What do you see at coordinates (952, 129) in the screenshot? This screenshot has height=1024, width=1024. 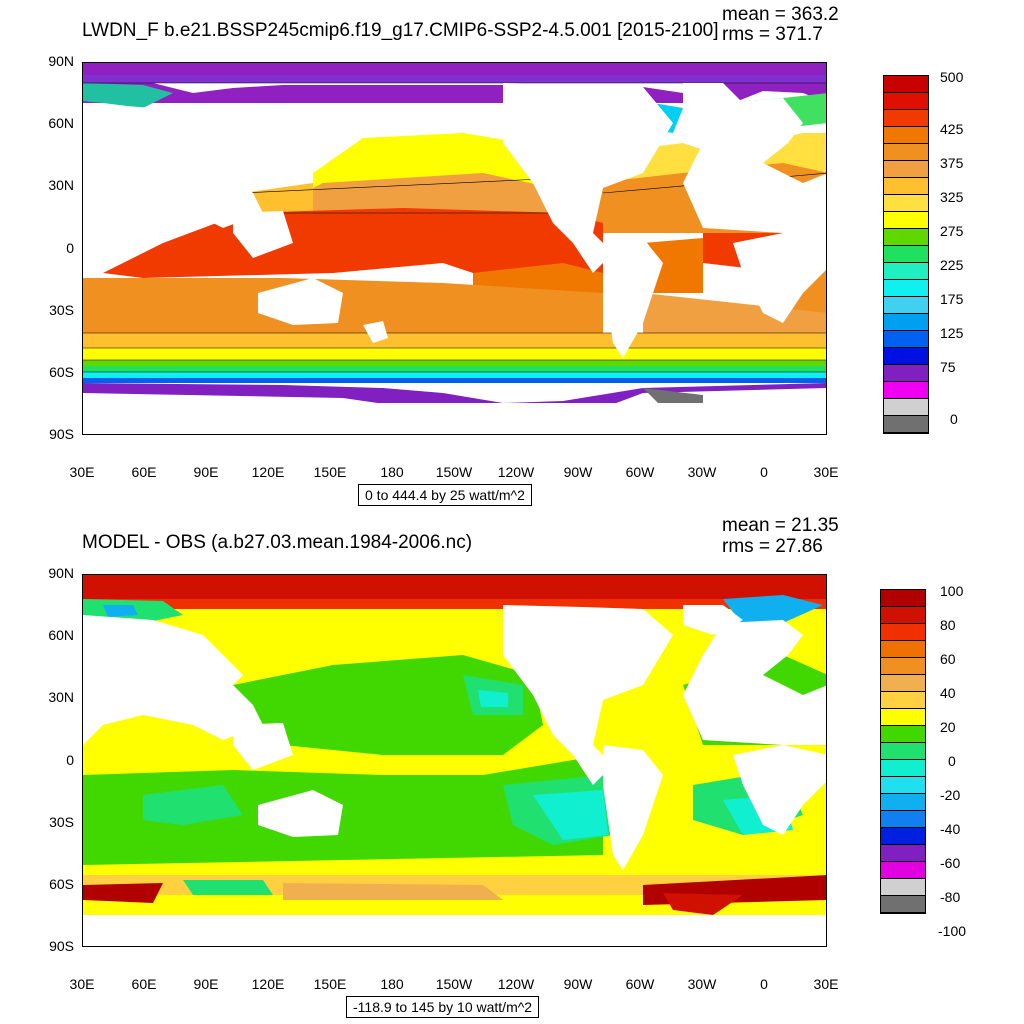 I see `colorbar-label: 425` at bounding box center [952, 129].